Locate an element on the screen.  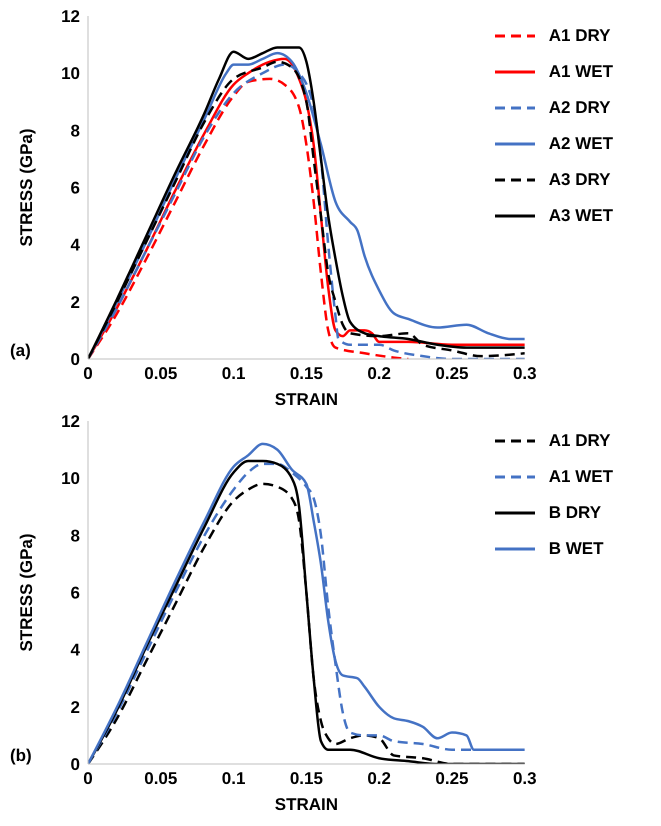
legend-label: A2 WET is located at coordinates (580, 144).